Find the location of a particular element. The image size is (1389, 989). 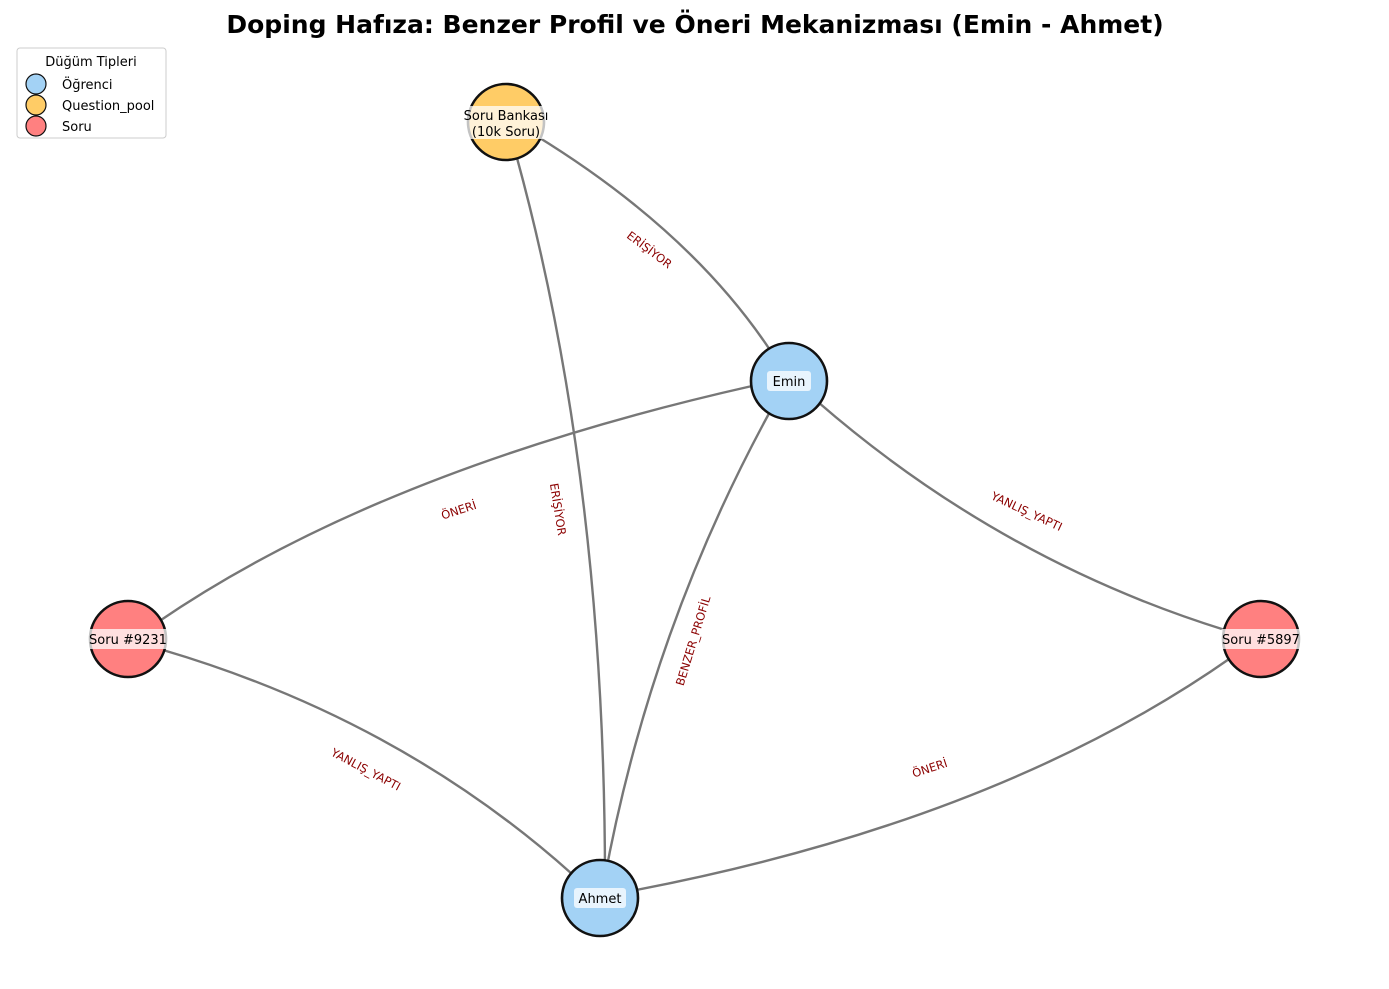

edge-label-ahmet-q9231: YANLIŞ_YAPTI is located at coordinates (365, 769).